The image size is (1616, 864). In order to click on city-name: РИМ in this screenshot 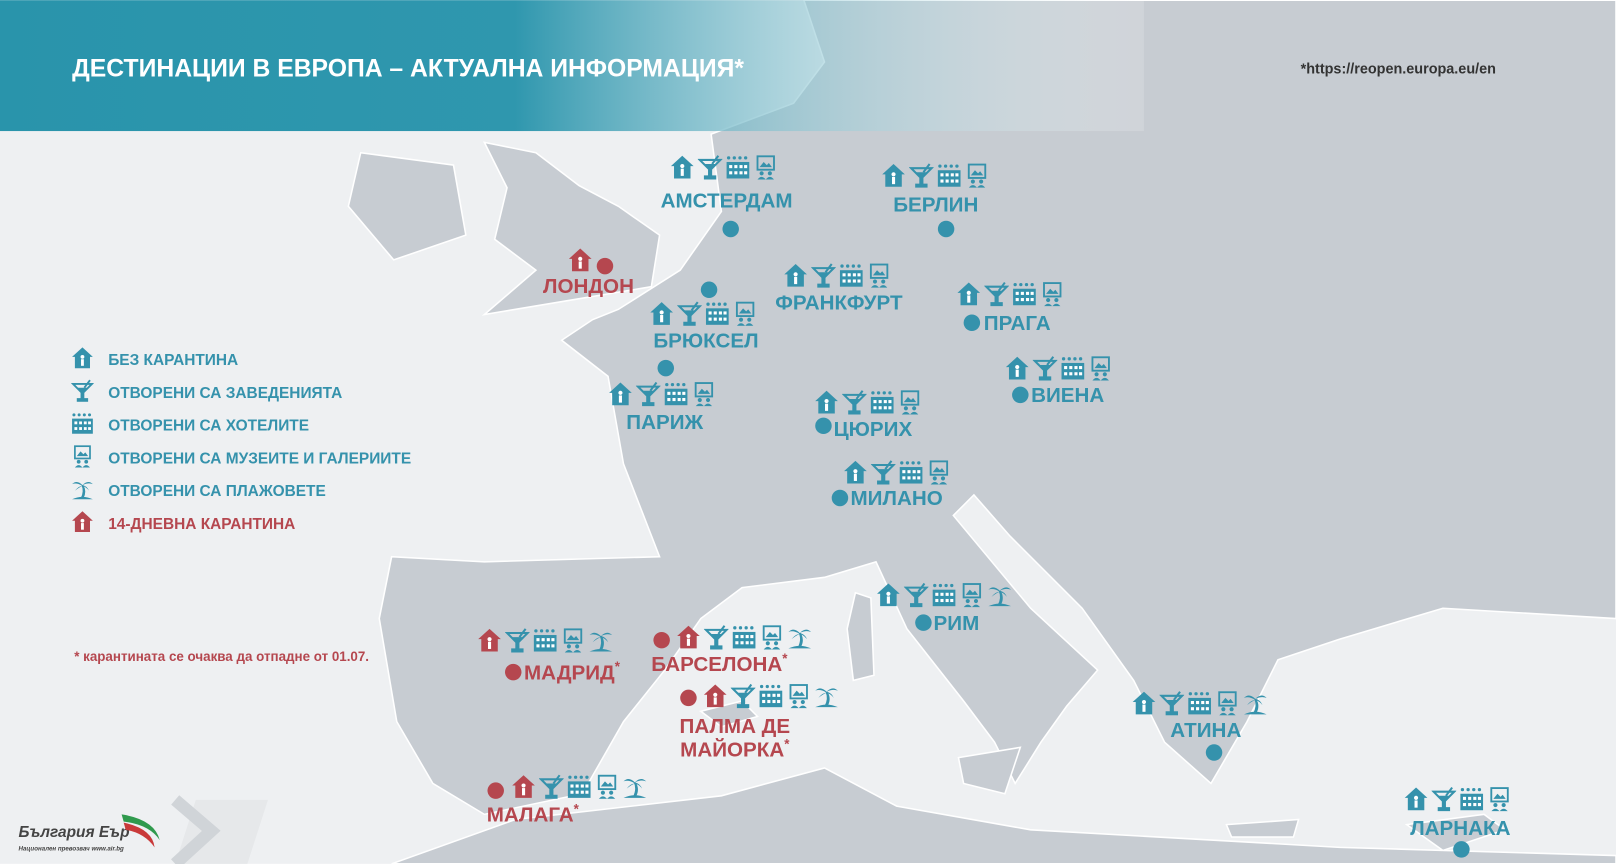, I will do `click(957, 623)`.